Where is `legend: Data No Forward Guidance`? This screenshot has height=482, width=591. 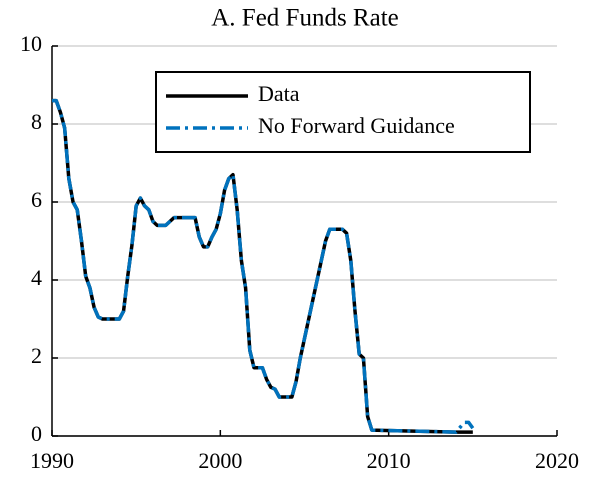
legend: Data No Forward Guidance is located at coordinates (343, 112).